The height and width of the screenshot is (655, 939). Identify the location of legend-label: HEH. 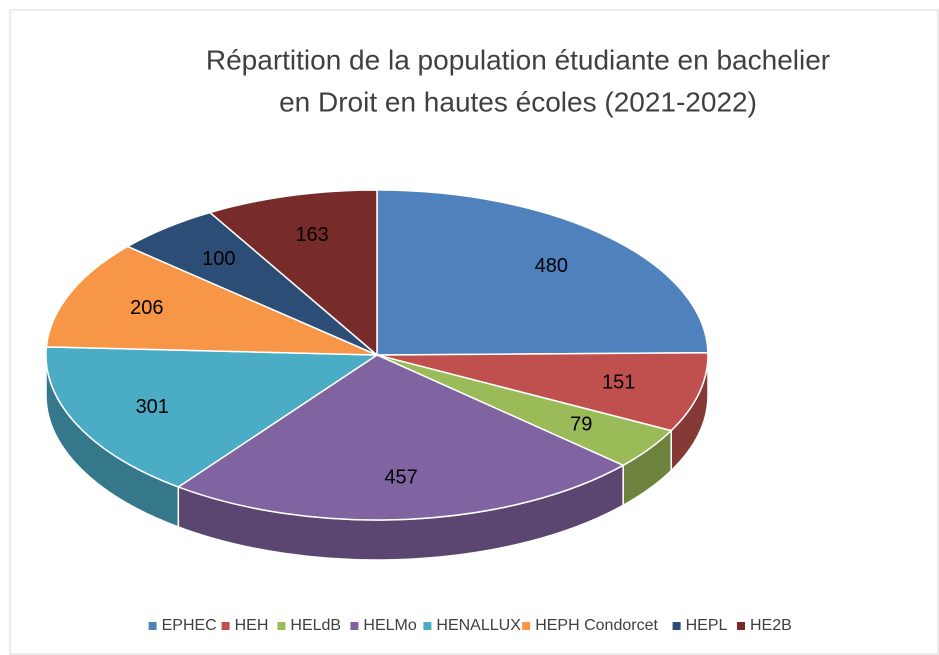
(252, 625).